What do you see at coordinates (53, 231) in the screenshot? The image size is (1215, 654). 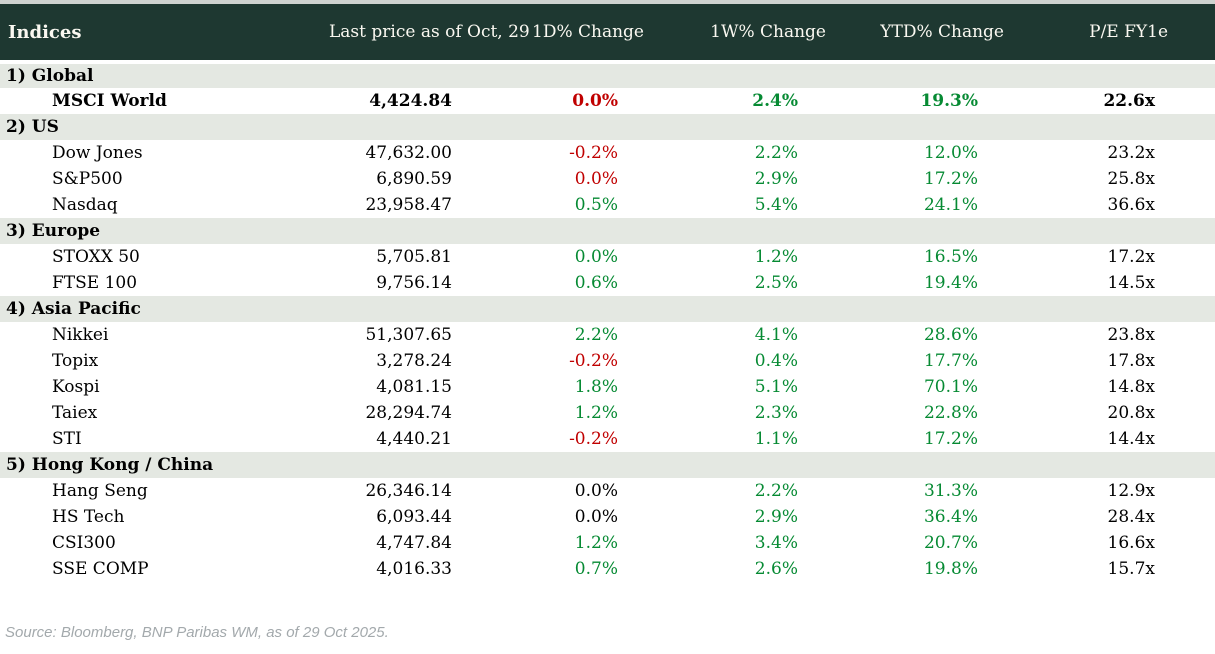 I see `section-label: 3) Europe` at bounding box center [53, 231].